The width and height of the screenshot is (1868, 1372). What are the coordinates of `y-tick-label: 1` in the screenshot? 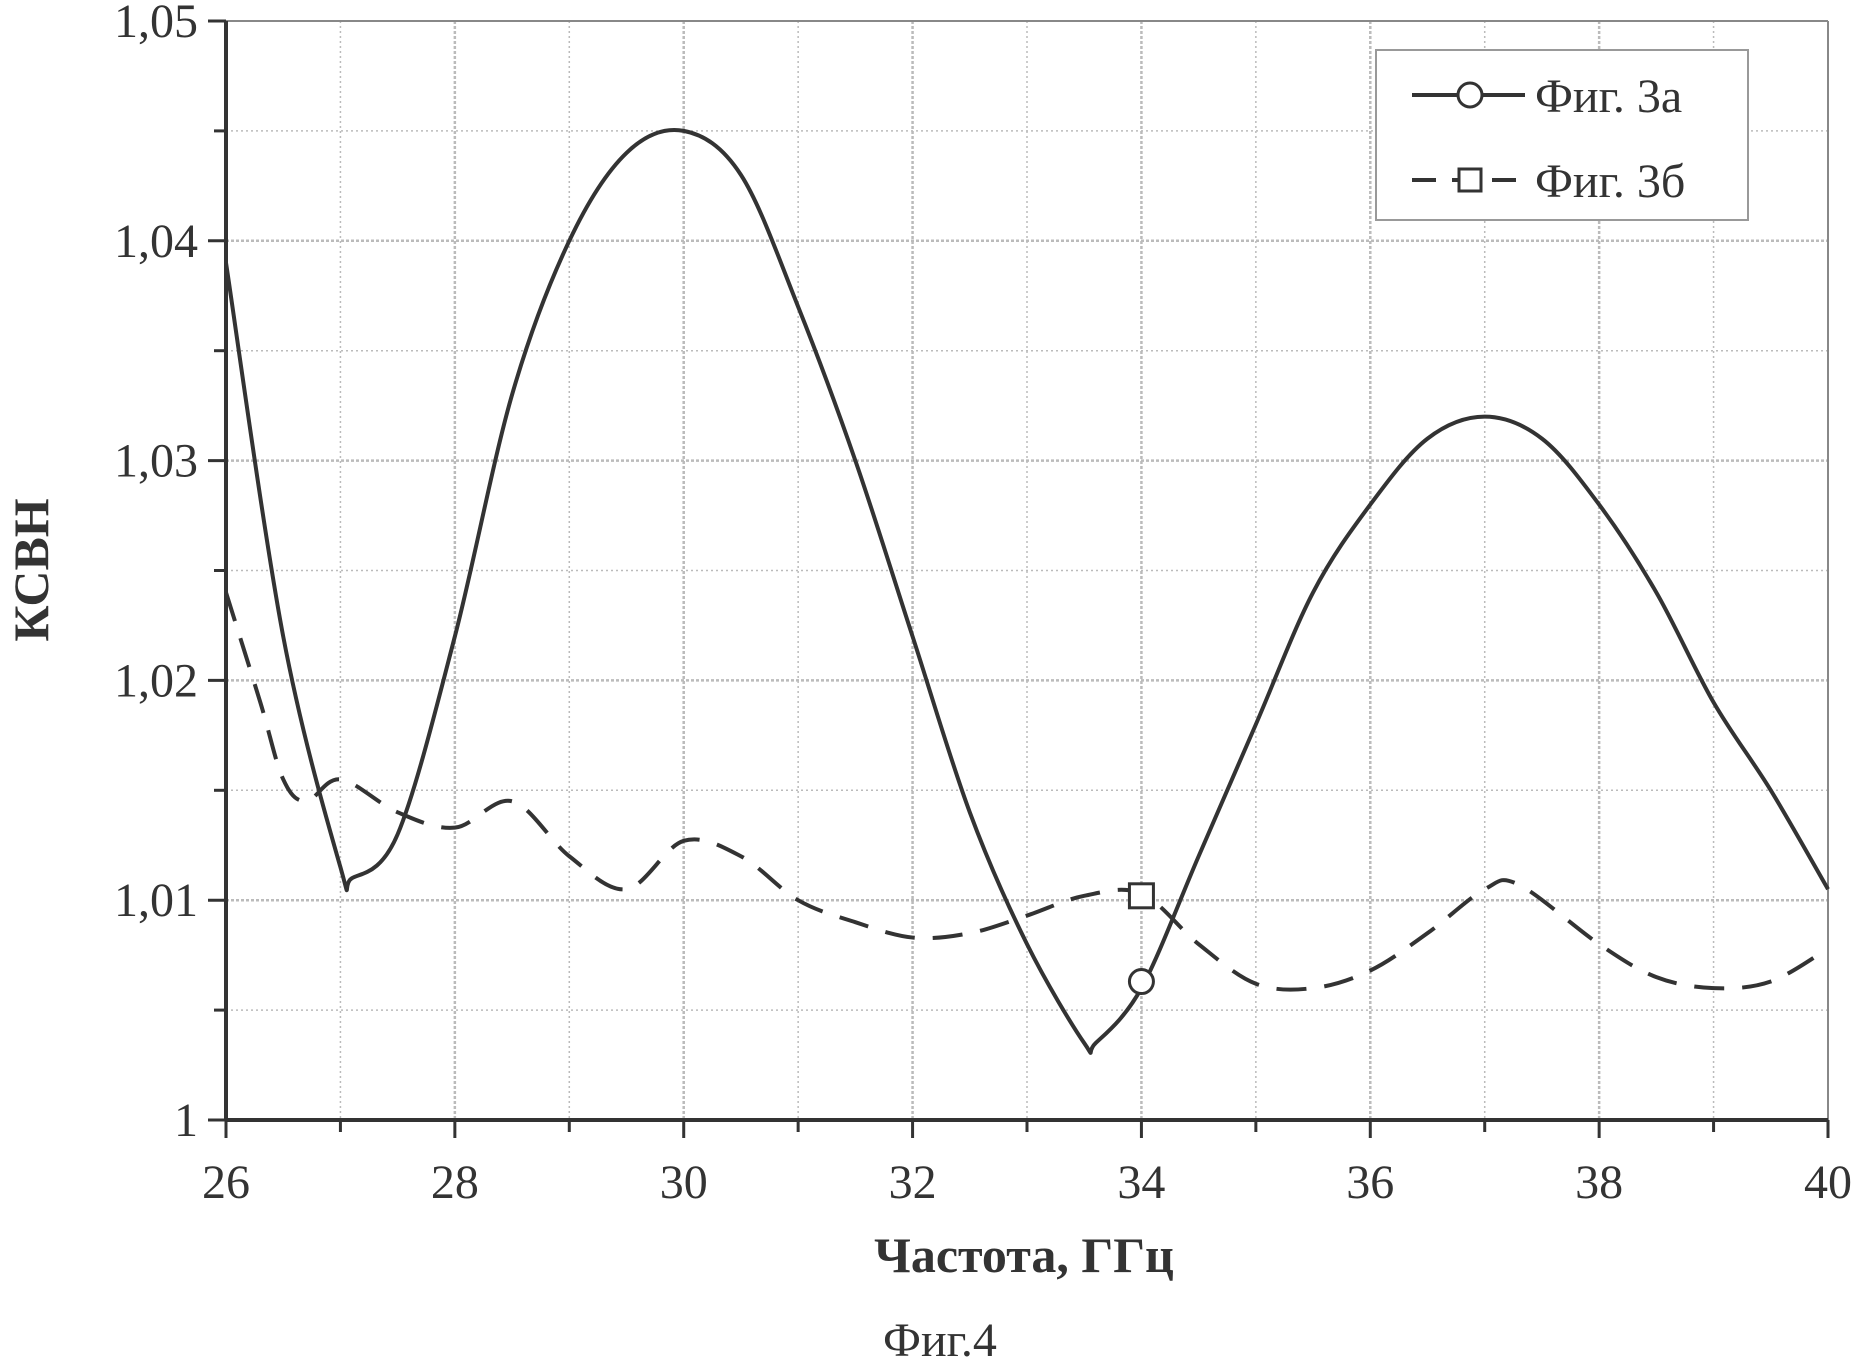 It's located at (186, 1120).